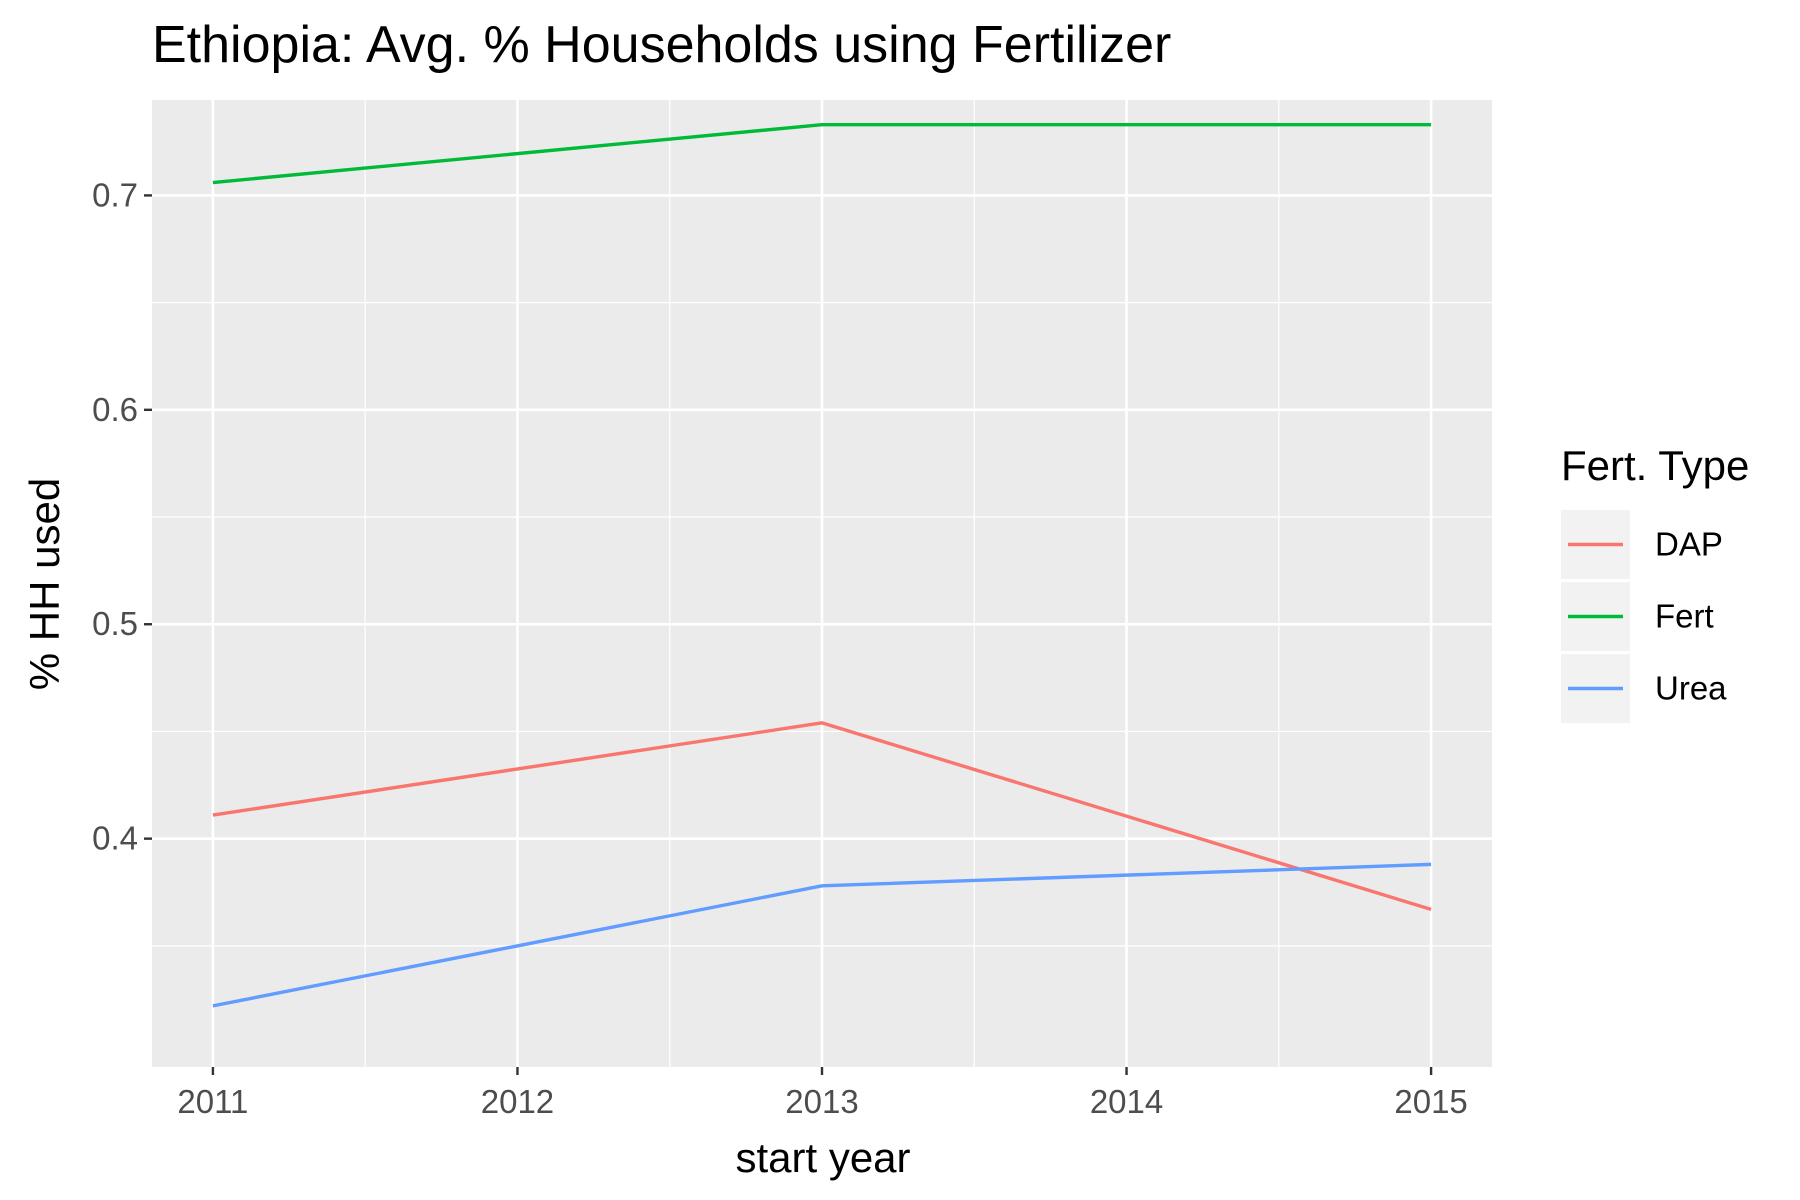  I want to click on x-tick-label: 2013, so click(821, 1101).